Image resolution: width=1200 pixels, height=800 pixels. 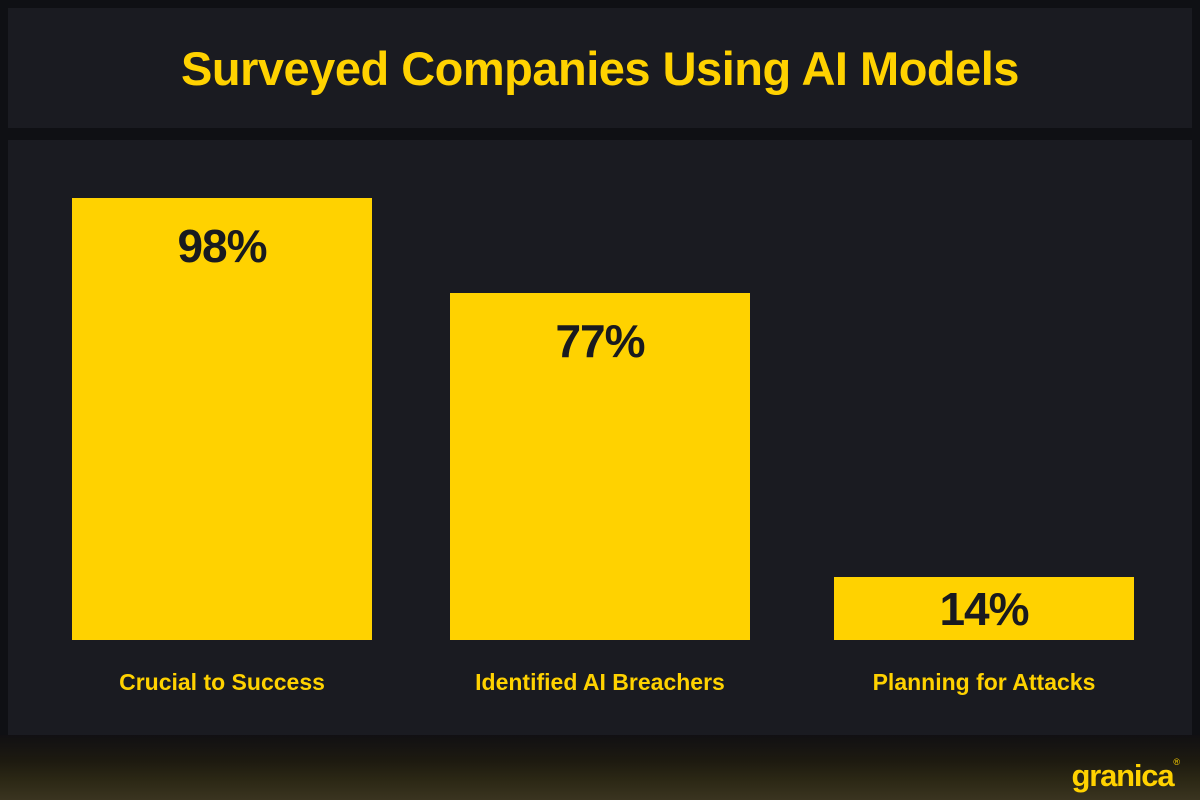 I want to click on granica-logo: granica®, so click(x=1125, y=775).